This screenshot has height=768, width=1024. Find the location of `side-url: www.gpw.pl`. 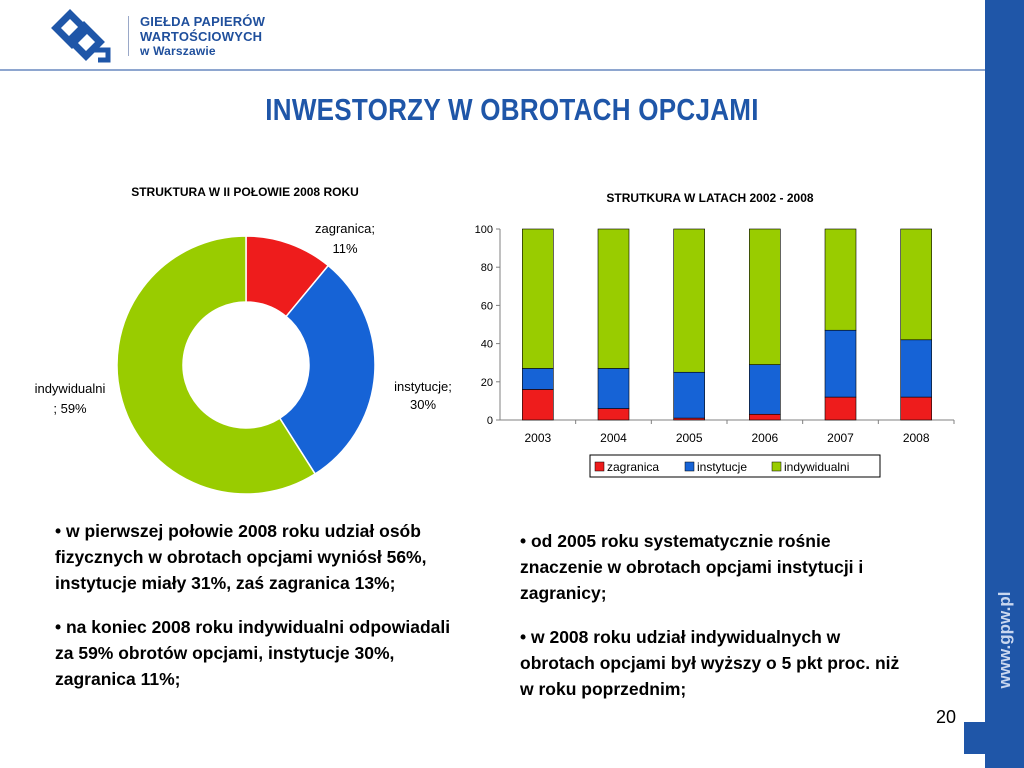

side-url: www.gpw.pl is located at coordinates (1004, 640).